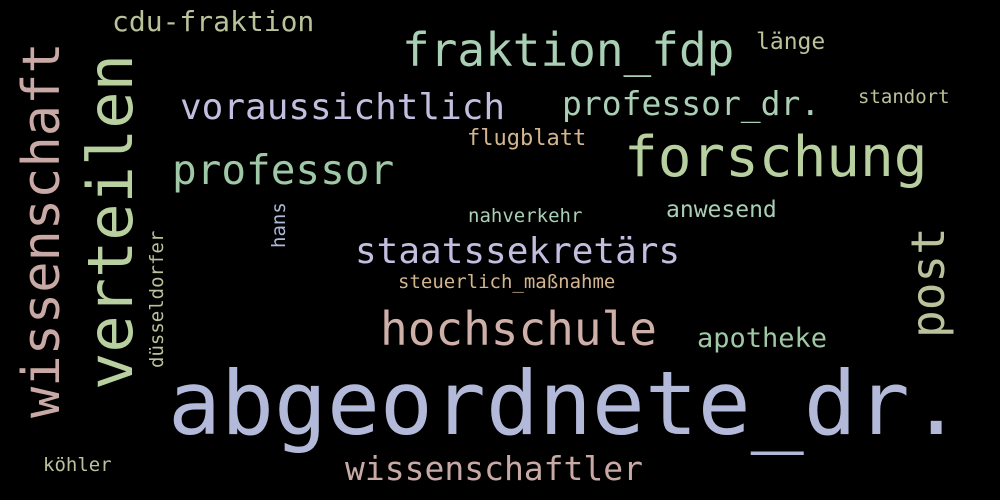 The width and height of the screenshot is (1000, 500). Describe the element at coordinates (110, 222) in the screenshot. I see `word-verteilen: verteilen` at that location.